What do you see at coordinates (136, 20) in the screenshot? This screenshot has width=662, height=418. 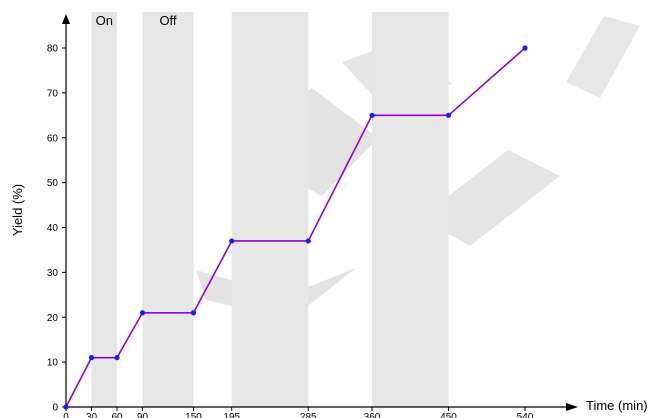 I see `annotations: On Off` at bounding box center [136, 20].